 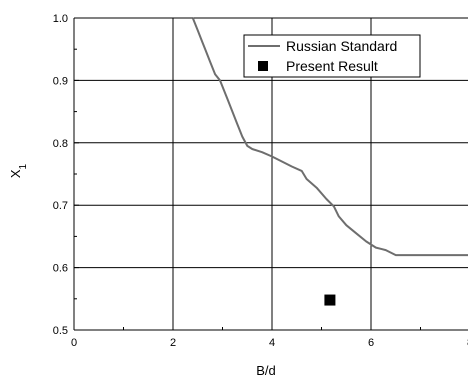 I want to click on legend-label: Present Result, so click(x=332, y=66).